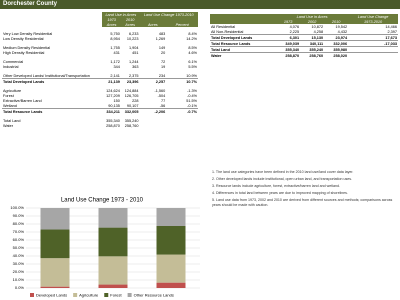 The height and width of the screenshot is (300, 400). I want to click on header-row: Land Use in Acres Land Use Change, so click(304, 16).